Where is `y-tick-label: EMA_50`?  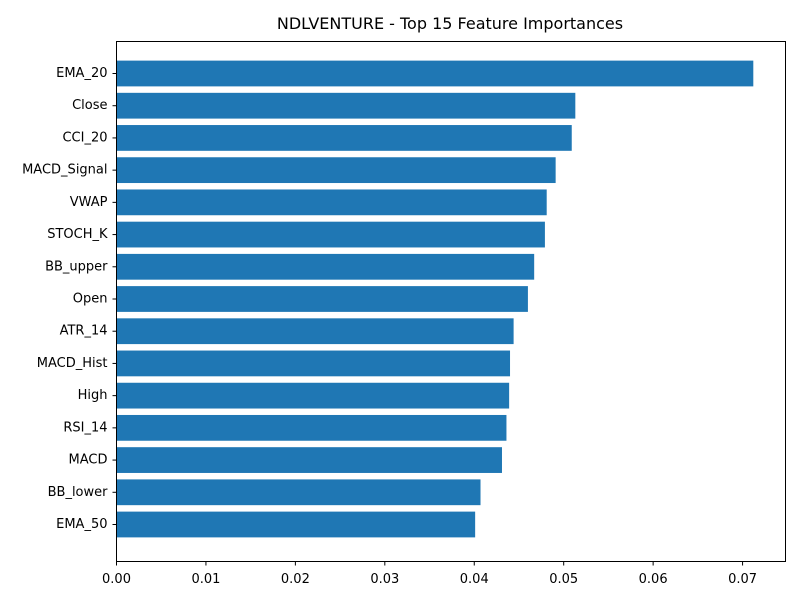
y-tick-label: EMA_50 is located at coordinates (81, 524).